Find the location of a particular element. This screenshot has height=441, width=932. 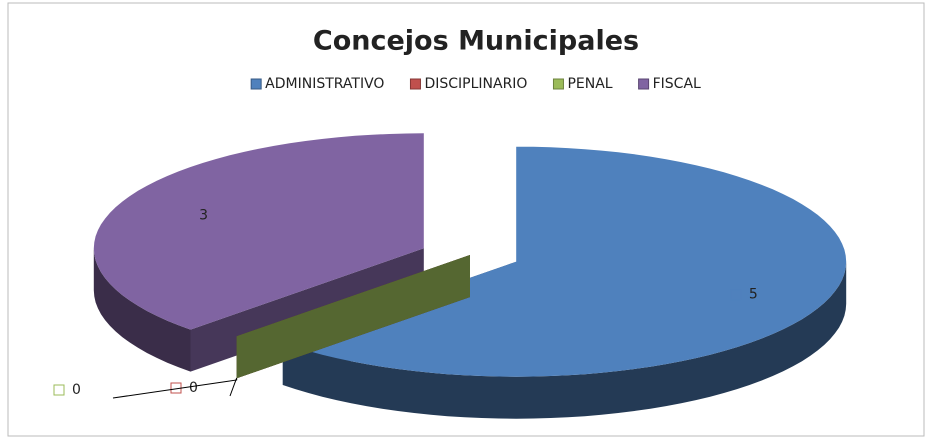

legend-label: FISCAL is located at coordinates (677, 84).